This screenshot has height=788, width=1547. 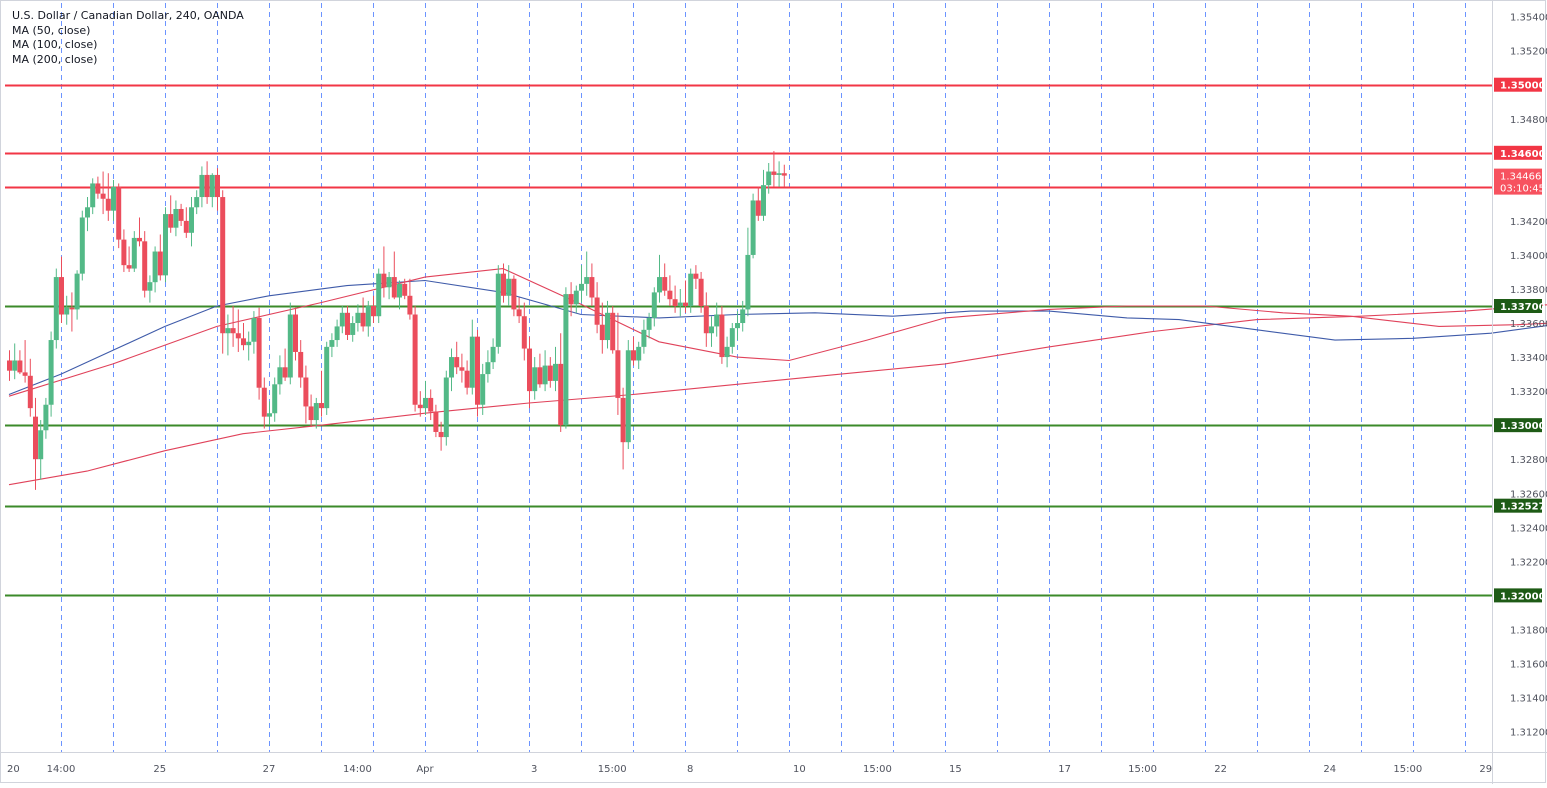 What do you see at coordinates (1523, 507) in the screenshot?
I see `level-badge-text: 1.32527` at bounding box center [1523, 507].